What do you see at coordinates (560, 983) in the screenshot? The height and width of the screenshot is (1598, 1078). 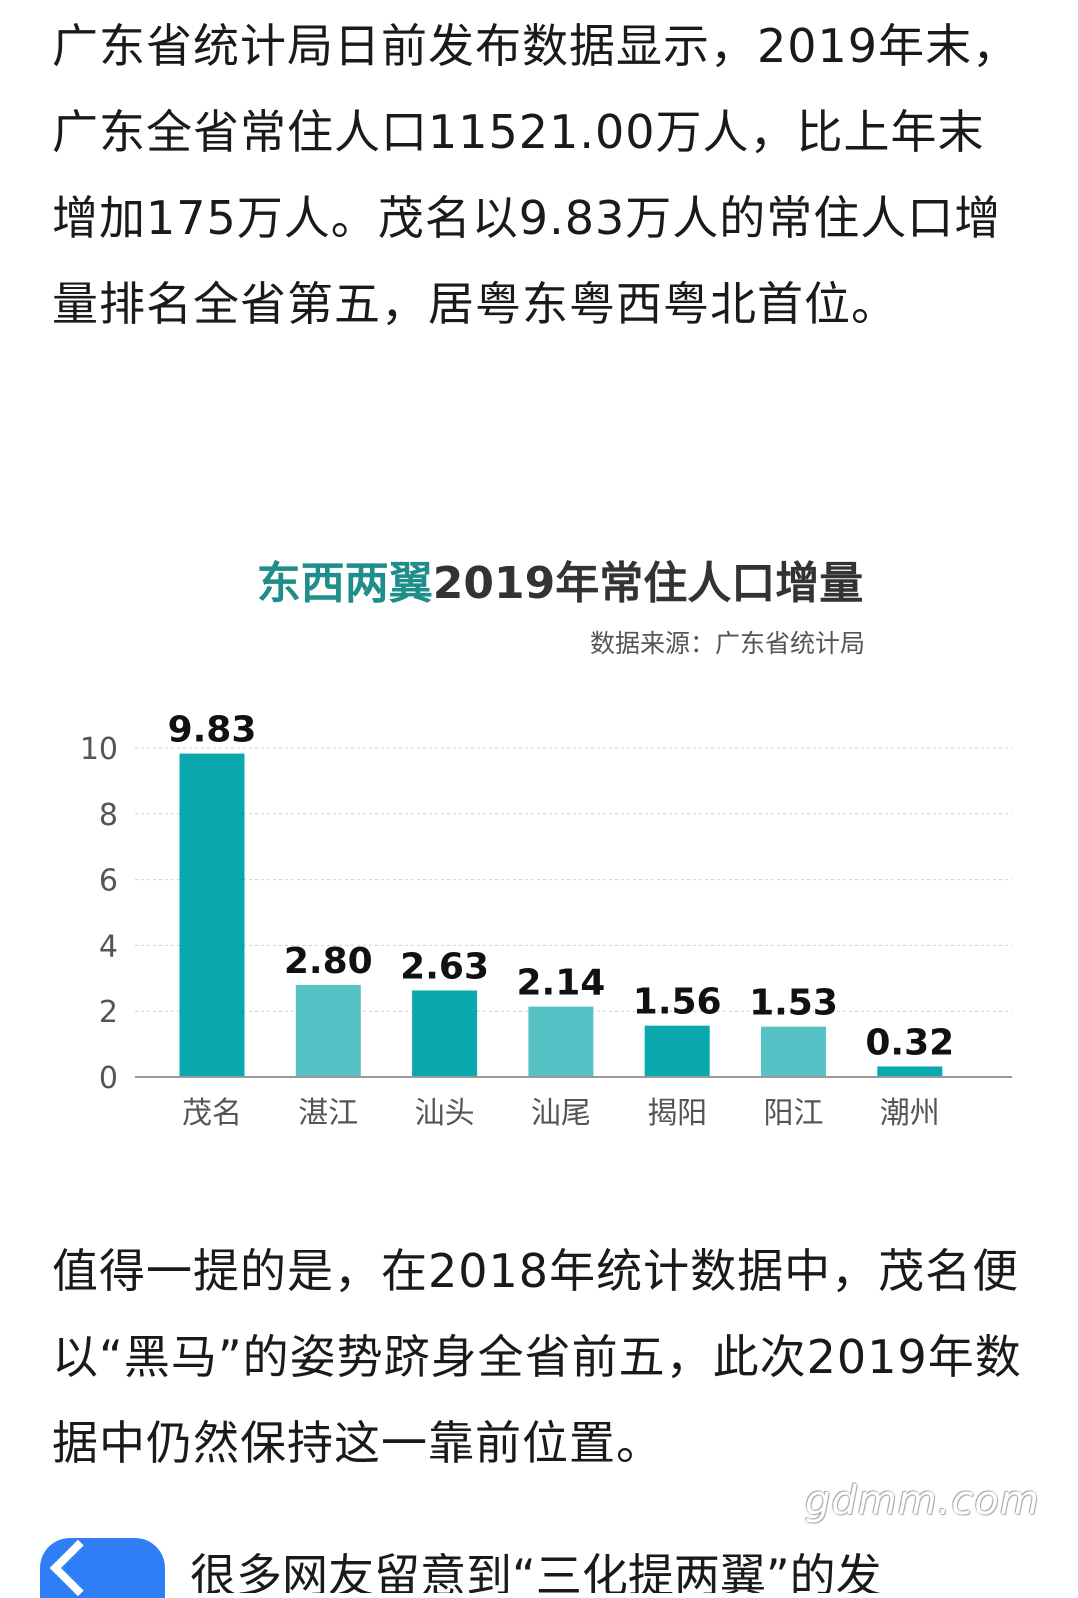 I see `value-label: 2.14` at bounding box center [560, 983].